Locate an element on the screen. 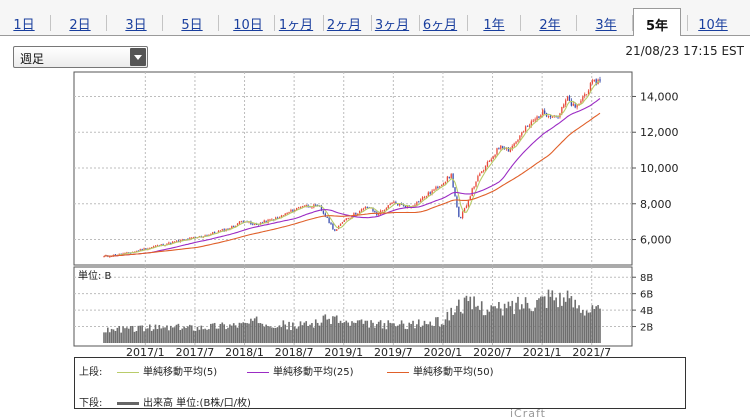 Image resolution: width=750 pixels, height=420 pixels. x-tick-label: 2017/7 is located at coordinates (195, 352).